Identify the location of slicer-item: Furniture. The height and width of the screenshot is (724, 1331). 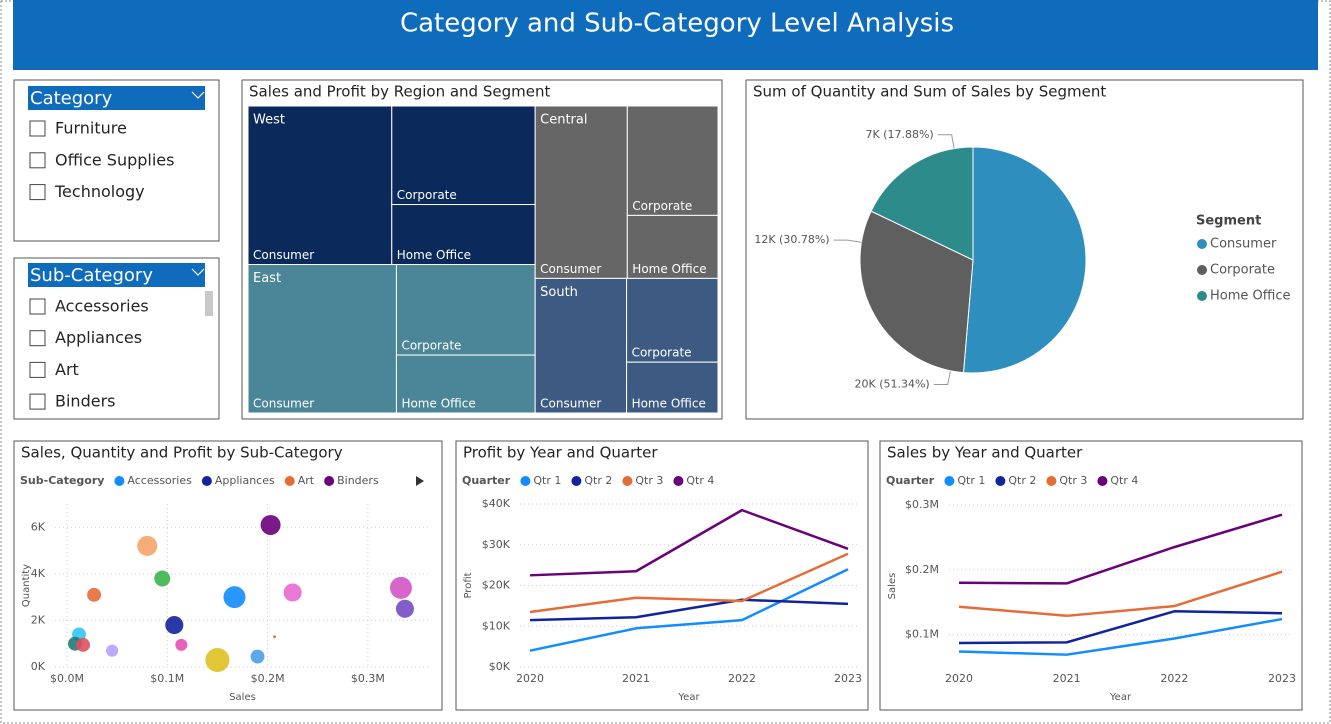
(91, 128).